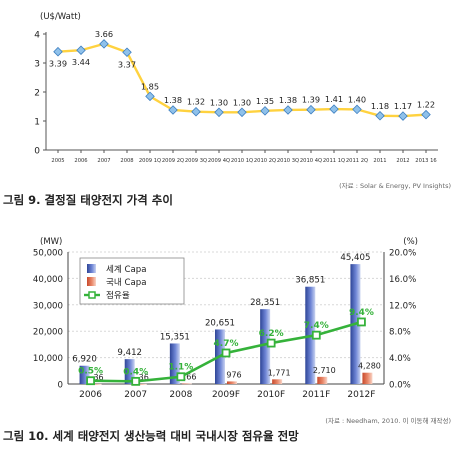 Image resolution: width=457 pixels, height=451 pixels. I want to click on chart1-data-label: 1.32, so click(196, 102).